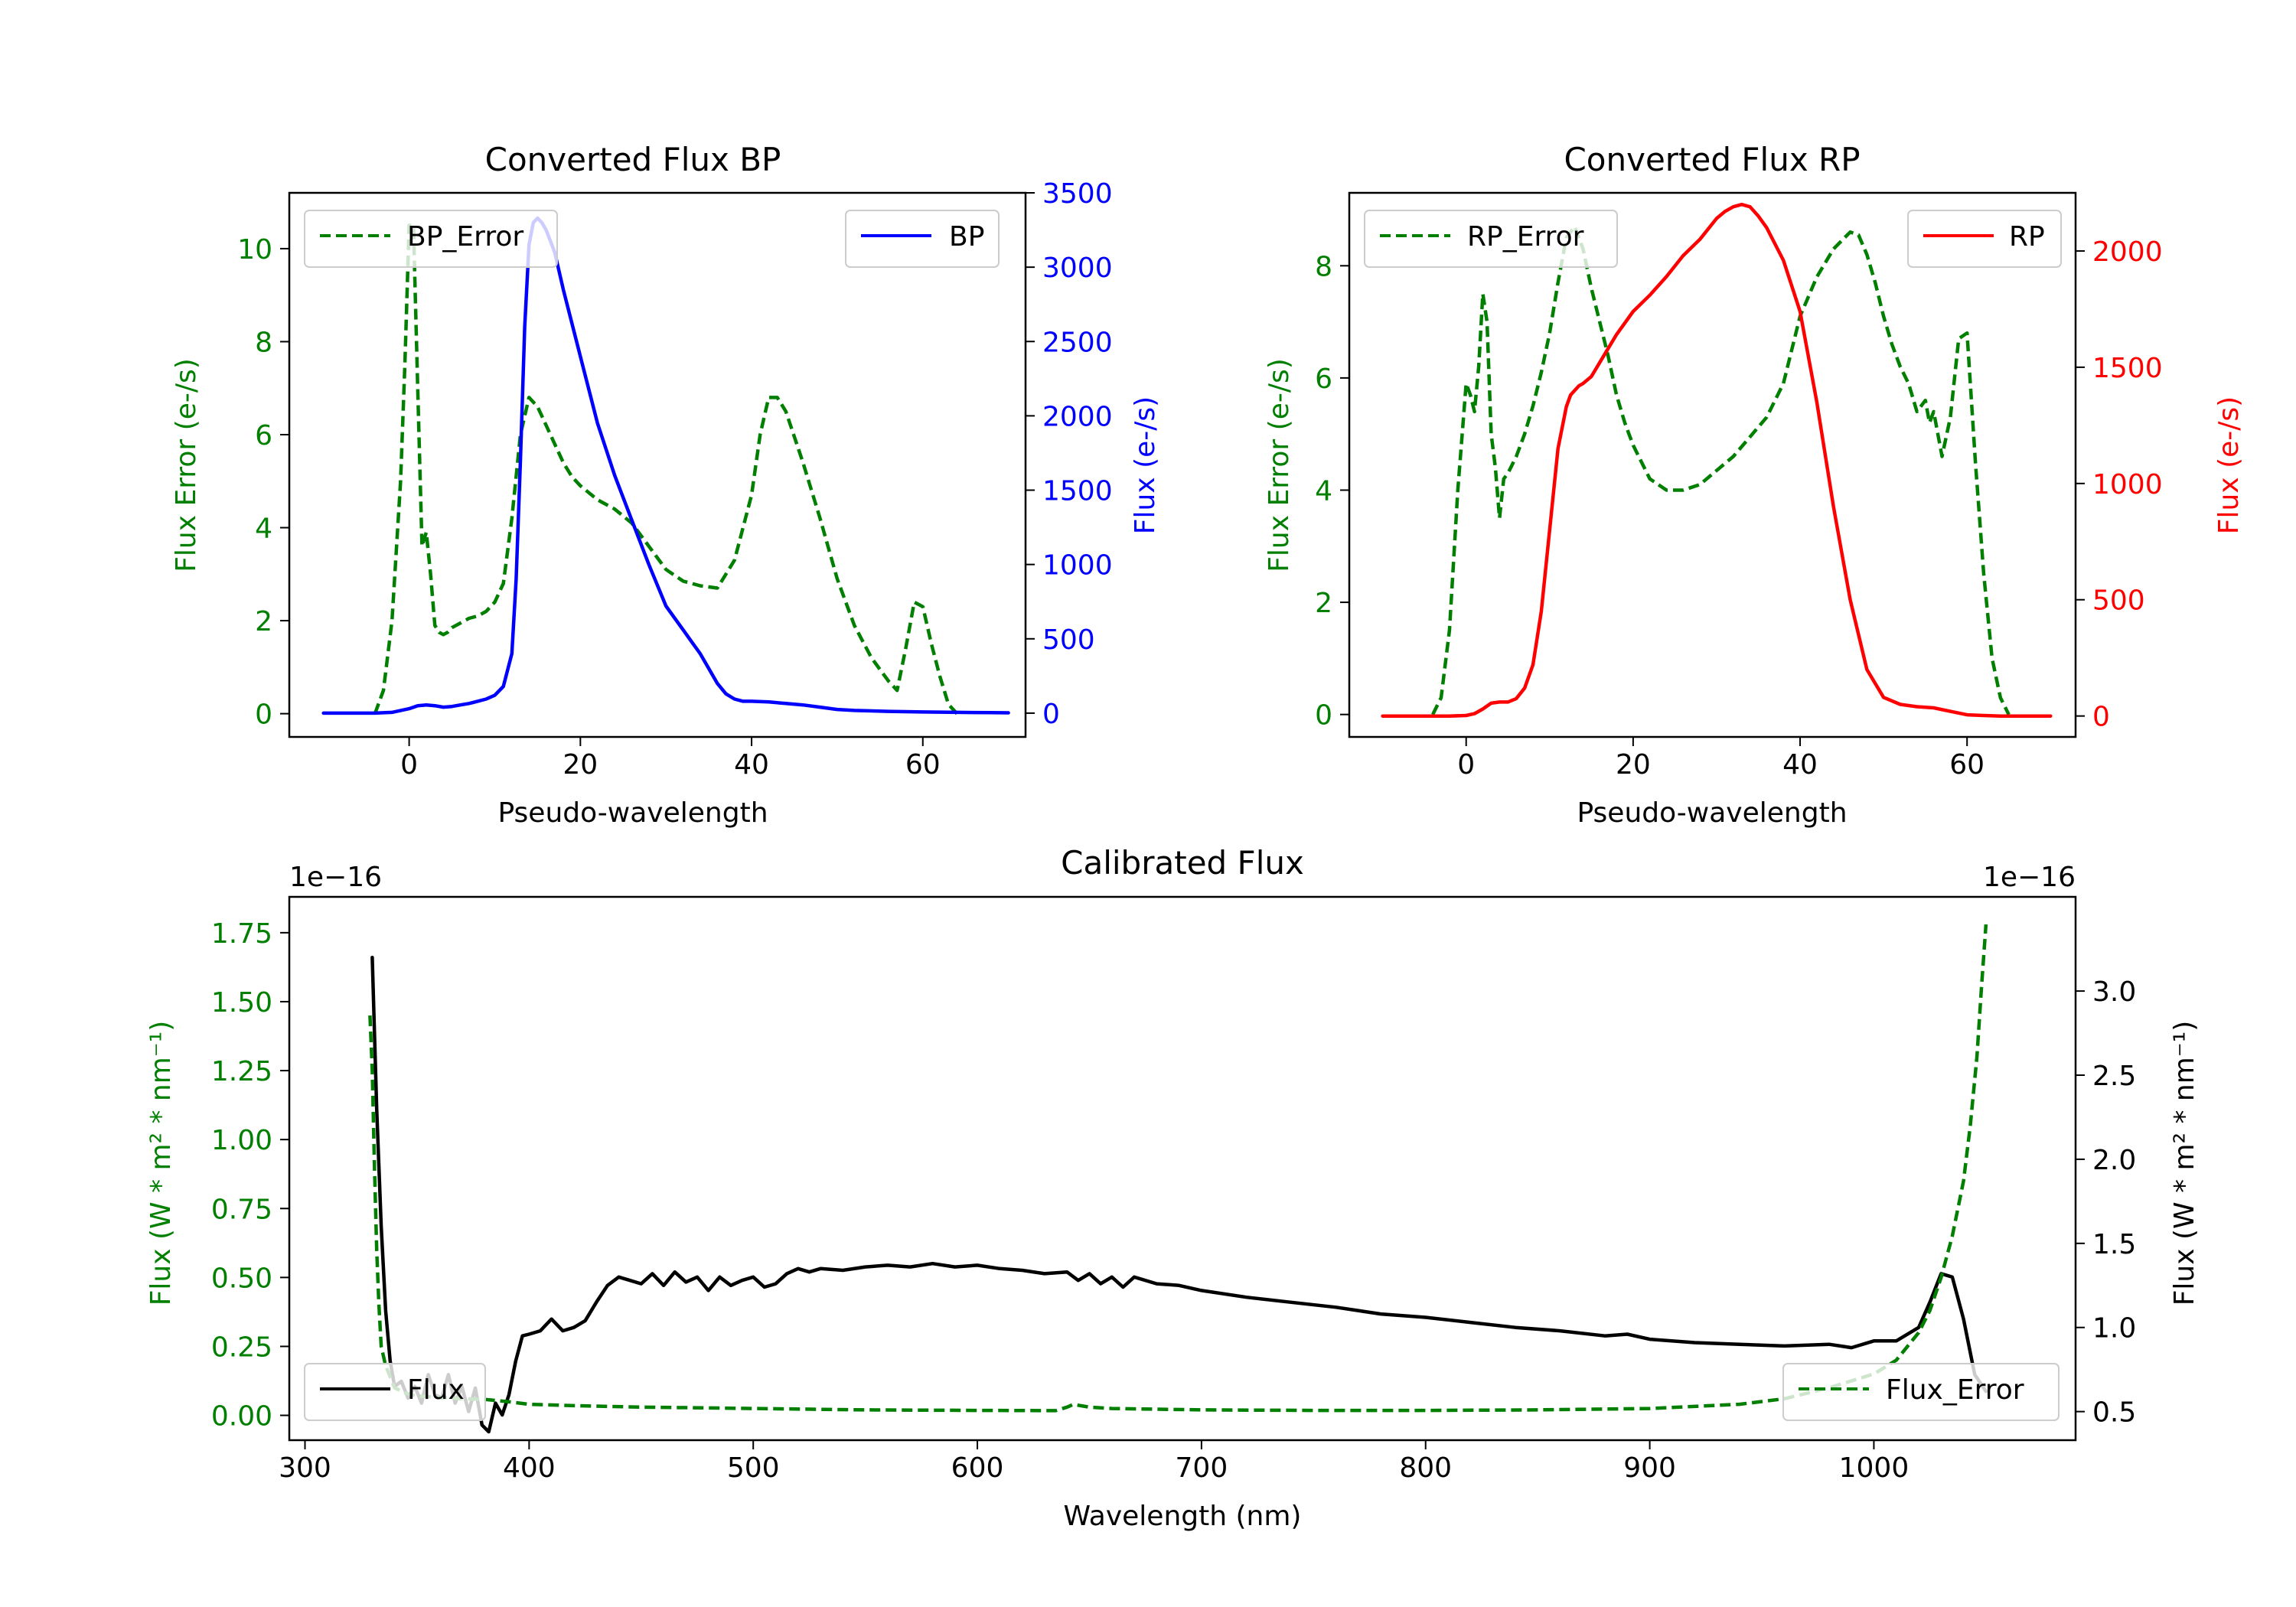 Image resolution: width=2296 pixels, height=1607 pixels. I want to click on bp-xtick-label: 40, so click(751, 765).